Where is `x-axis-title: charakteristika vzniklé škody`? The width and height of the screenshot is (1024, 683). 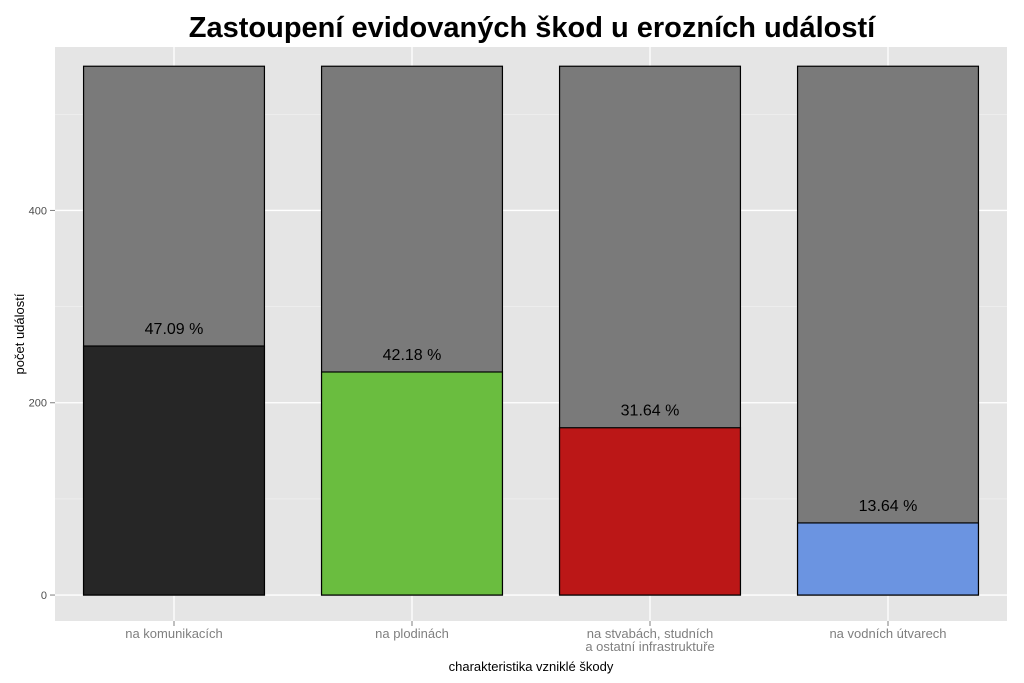 x-axis-title: charakteristika vzniklé škody is located at coordinates (531, 666).